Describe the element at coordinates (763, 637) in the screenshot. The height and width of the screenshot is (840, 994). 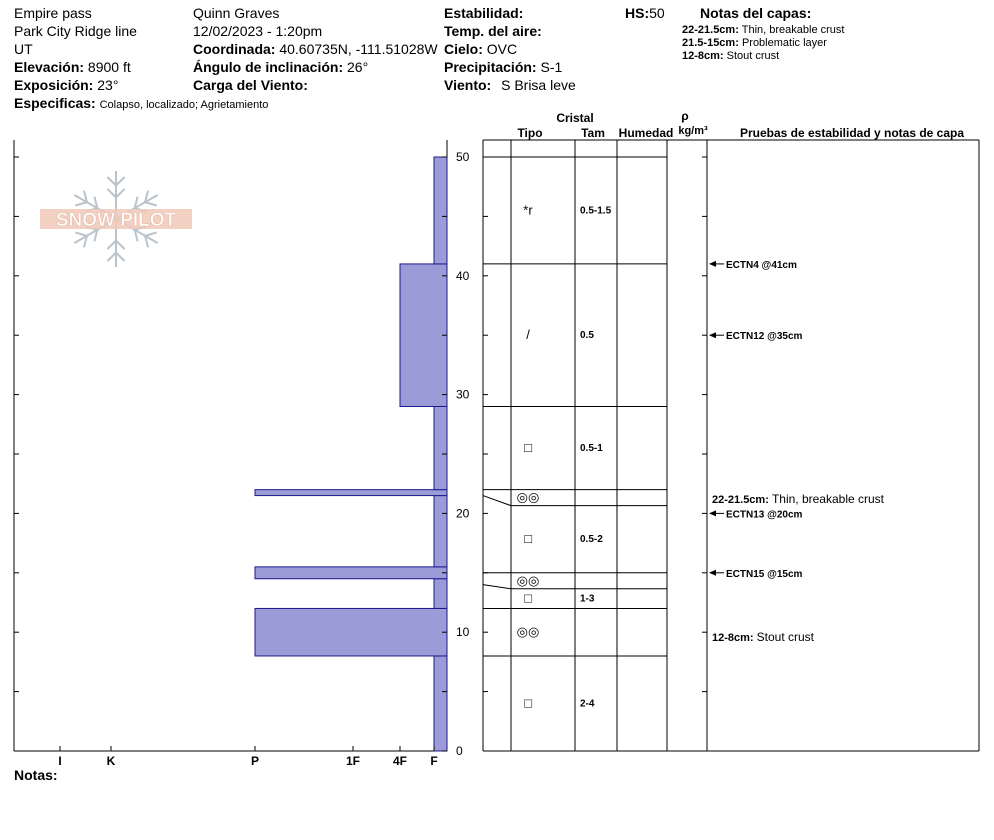
I see `layer-comment: 12-8cm: Stout crust` at that location.